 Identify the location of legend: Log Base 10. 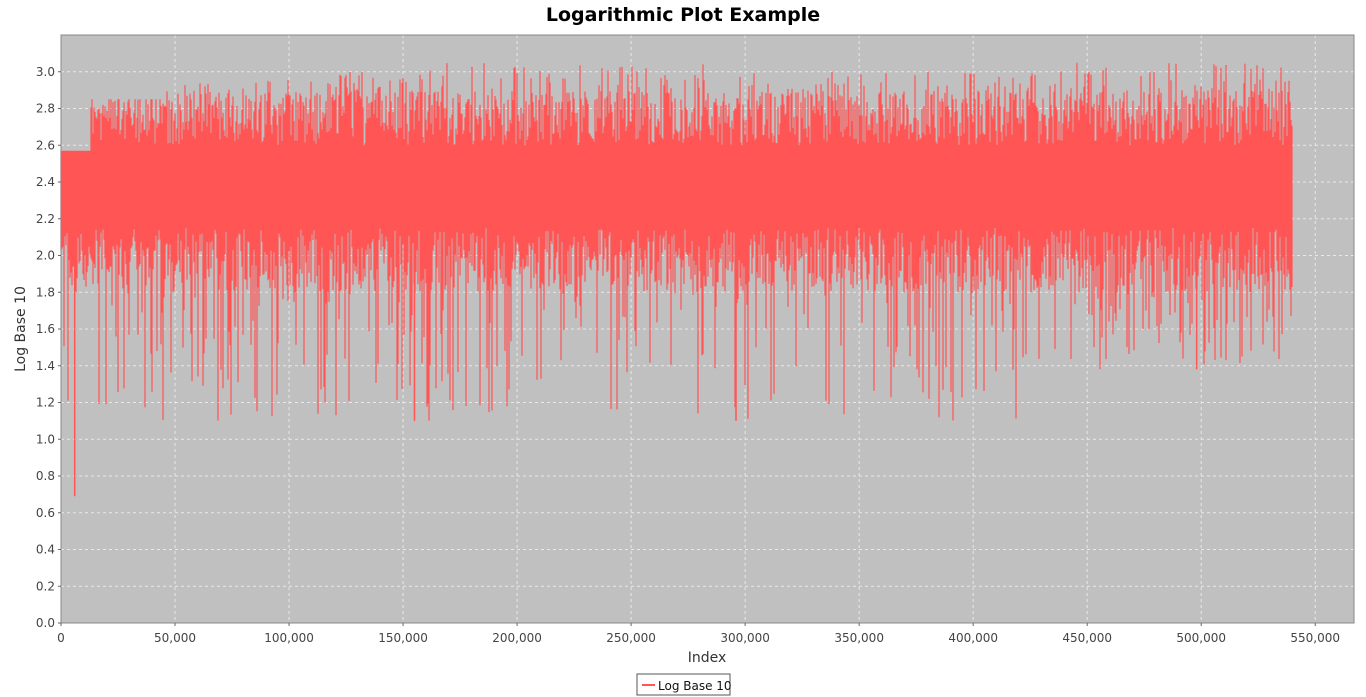
(684, 684).